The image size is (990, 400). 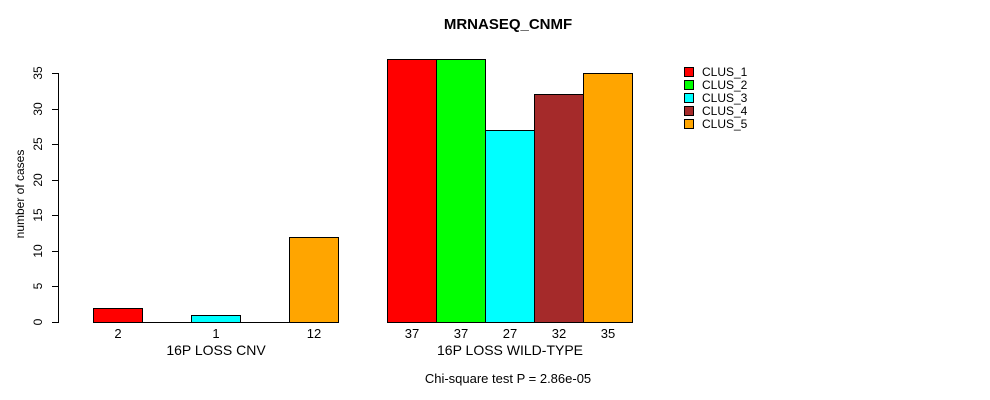 I want to click on legend-entry-clus_4: CLUS_4, so click(x=716, y=111).